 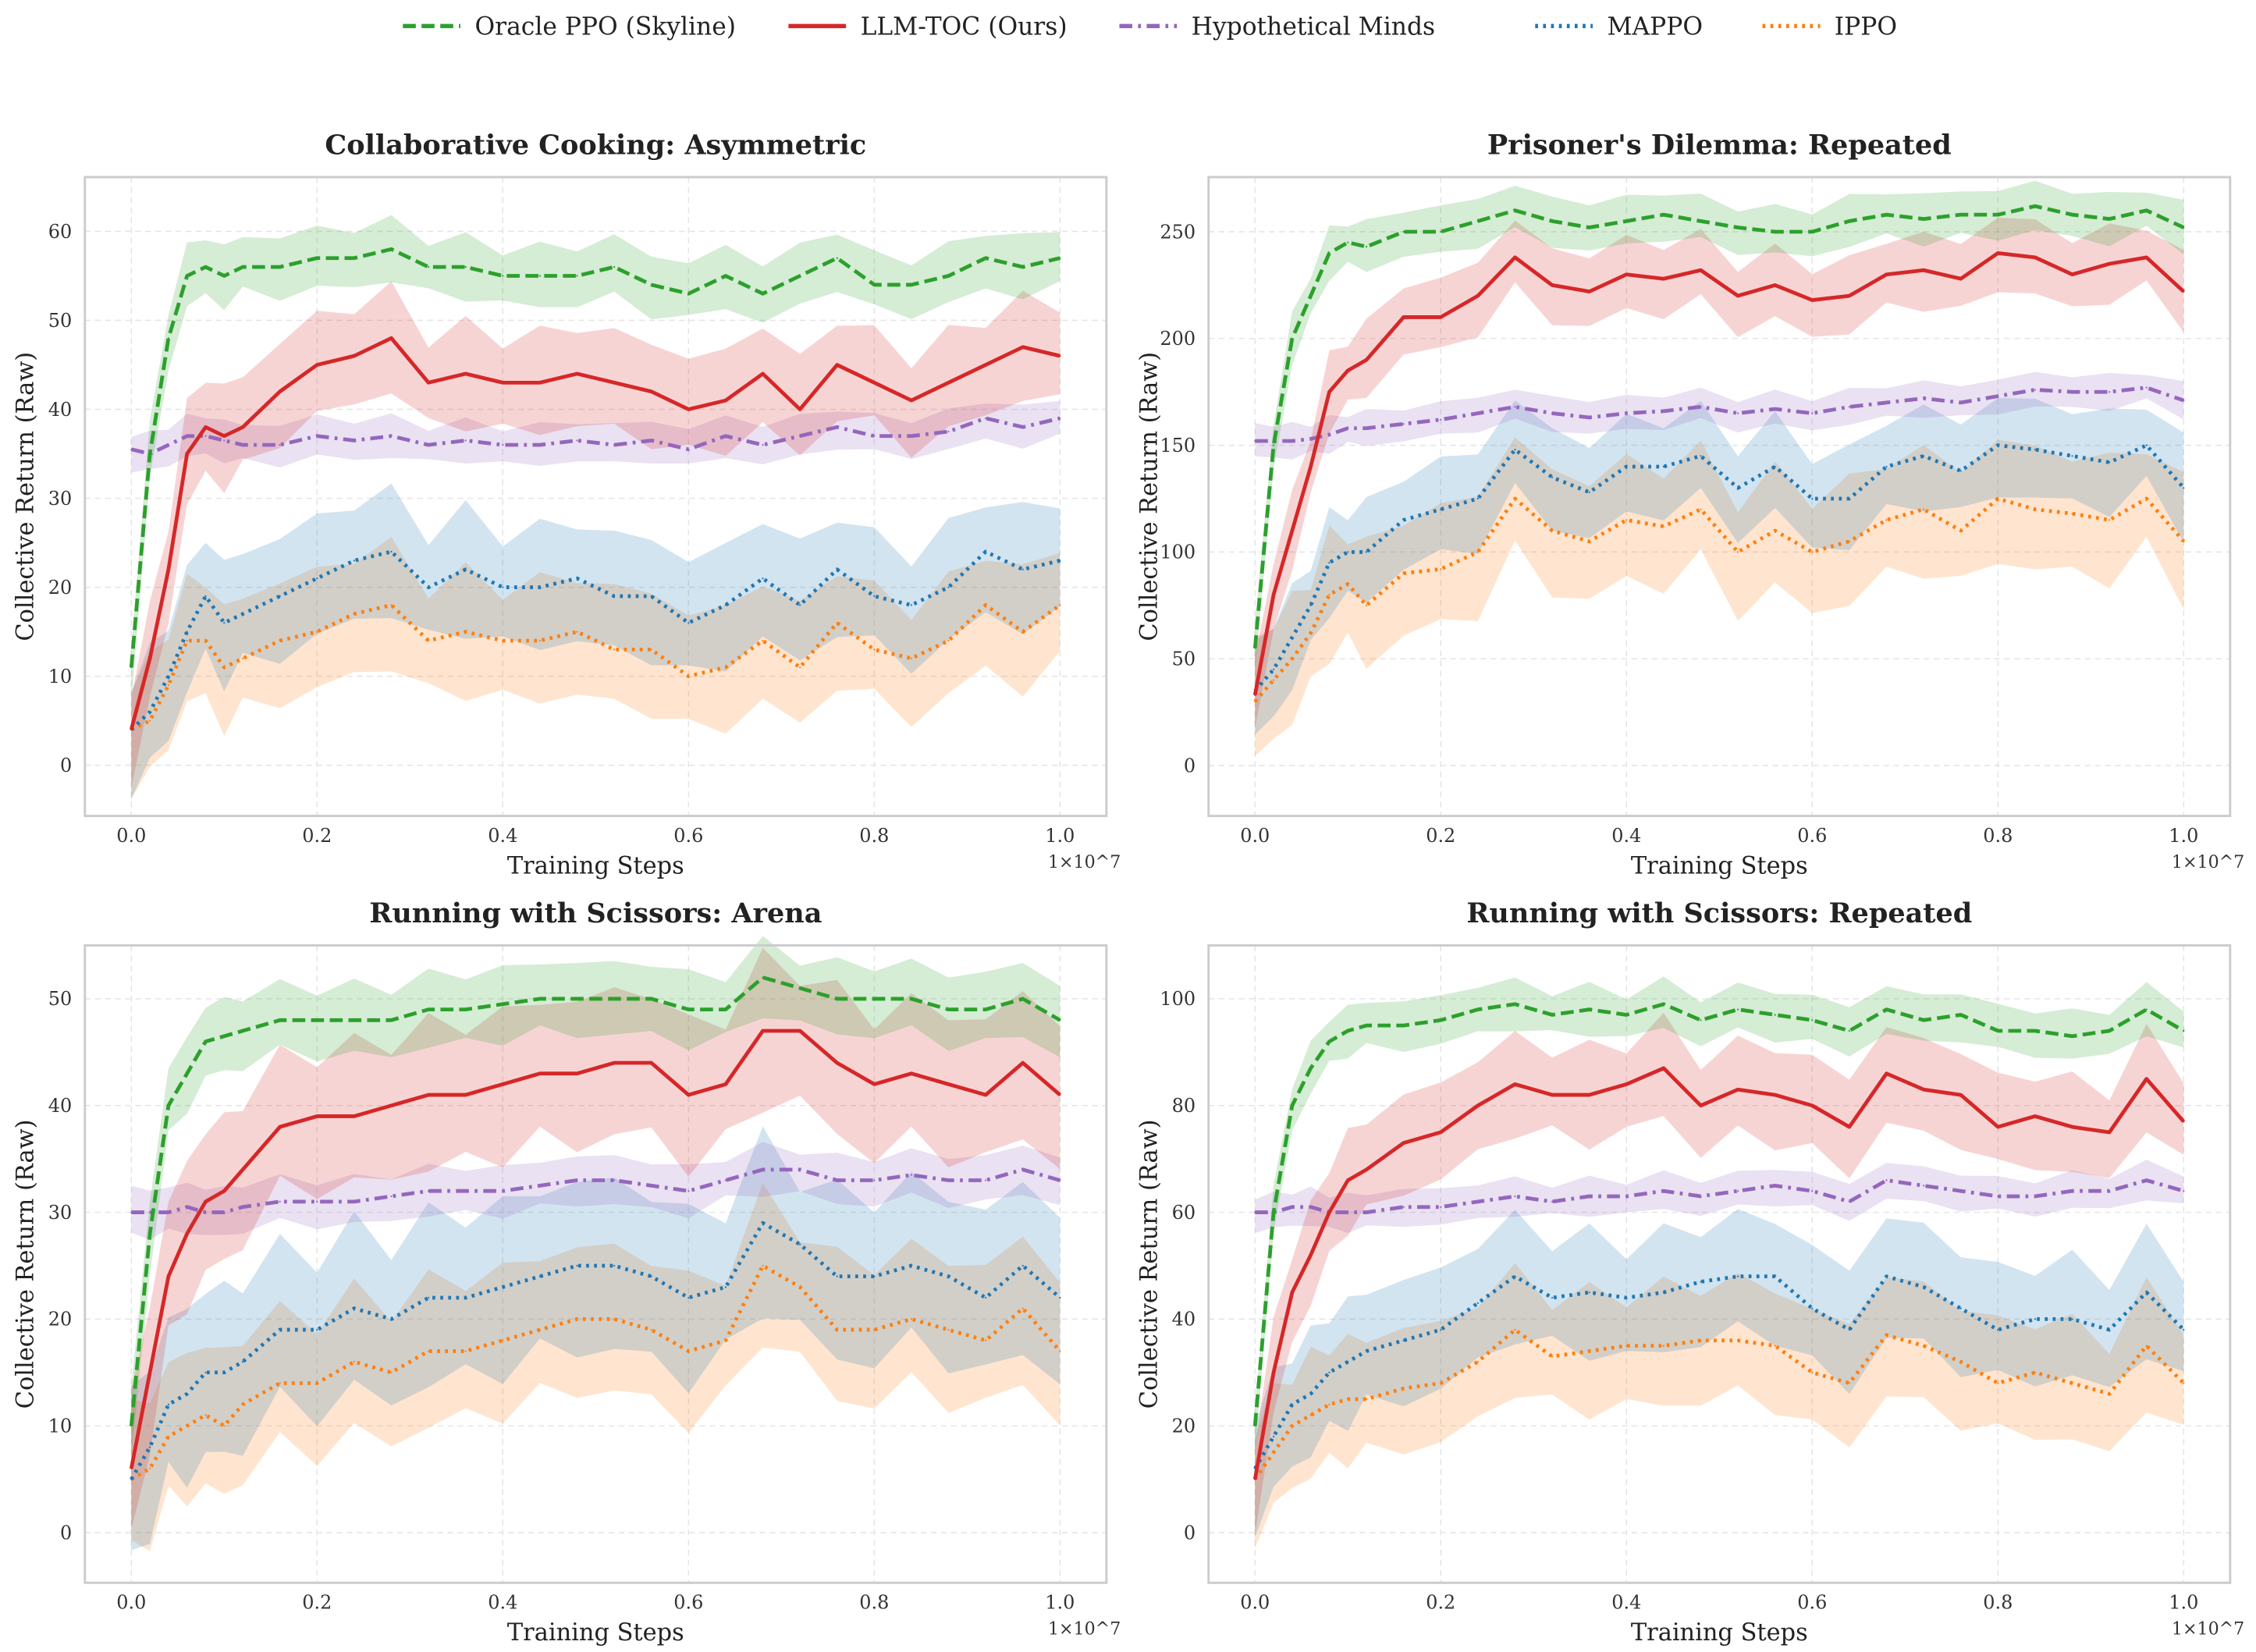 I want to click on x-tick-label: 1.0, so click(x=1060, y=836).